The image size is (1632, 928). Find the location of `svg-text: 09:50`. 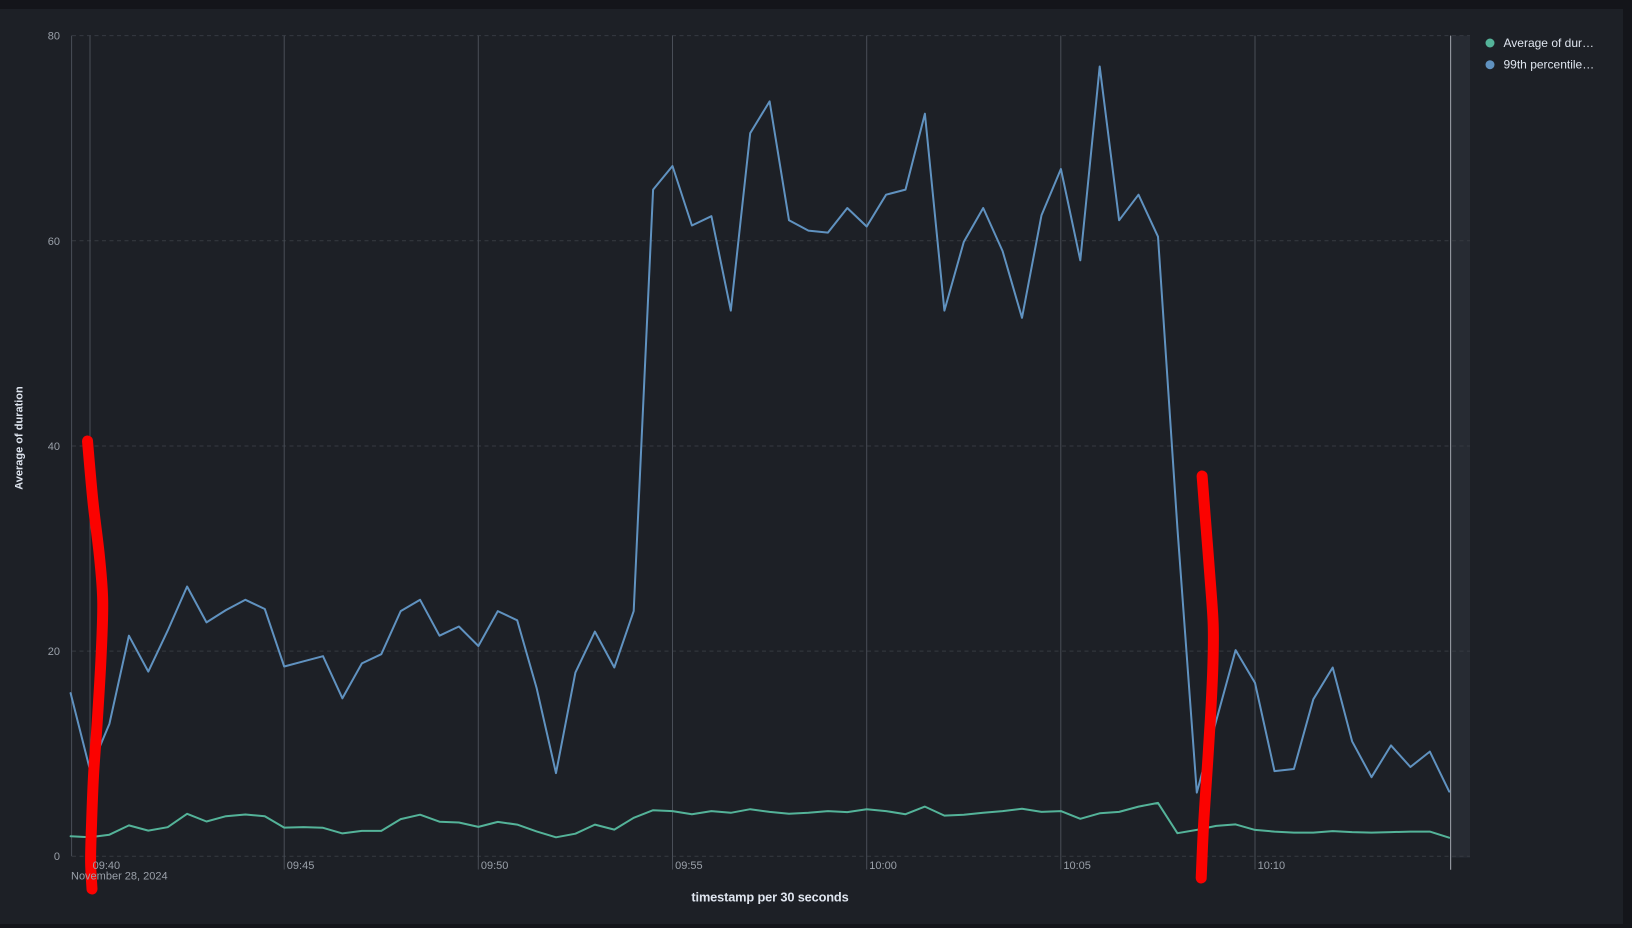

svg-text: 09:50 is located at coordinates (495, 866).